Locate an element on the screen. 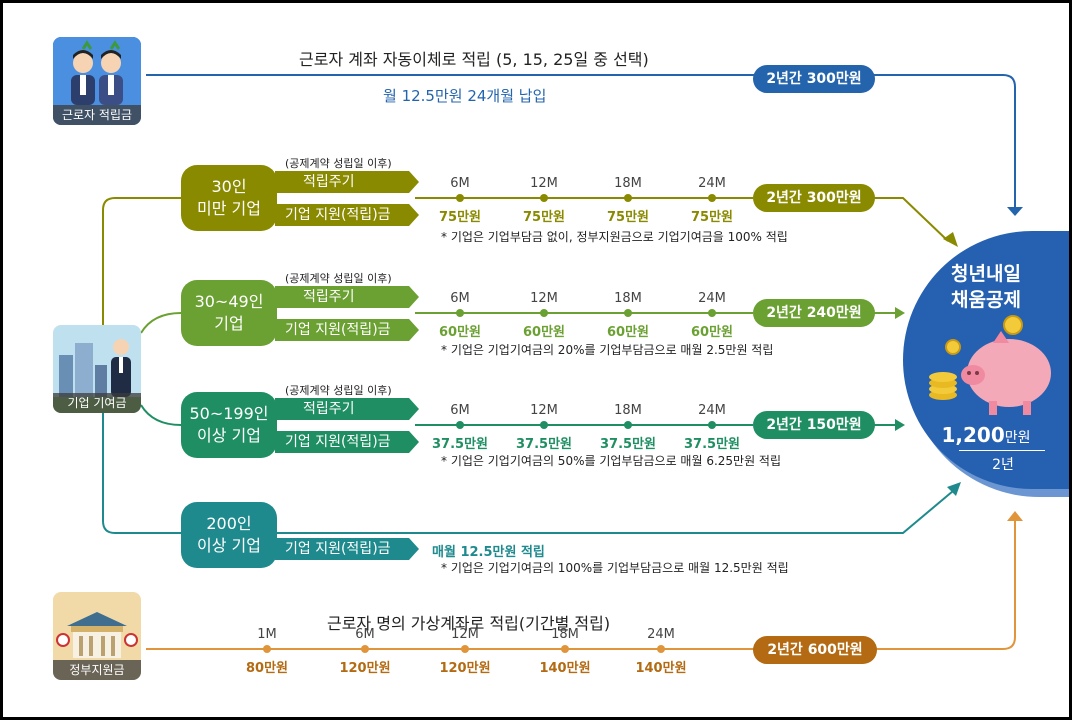  row200-support-bar: 기업 지원(적립)금 is located at coordinates (347, 549).